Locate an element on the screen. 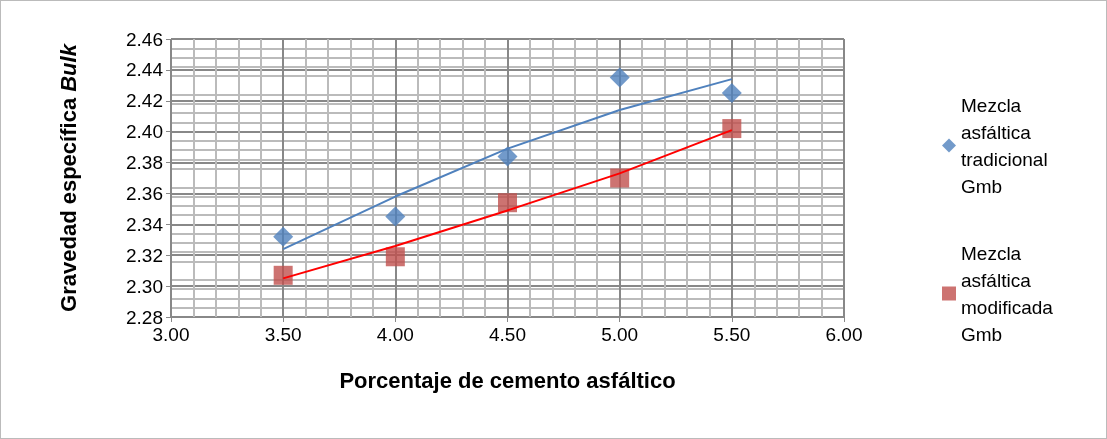 The width and height of the screenshot is (1107, 439). legend-label: Mezcla asfáltica modificada Gmb is located at coordinates (1010, 293).